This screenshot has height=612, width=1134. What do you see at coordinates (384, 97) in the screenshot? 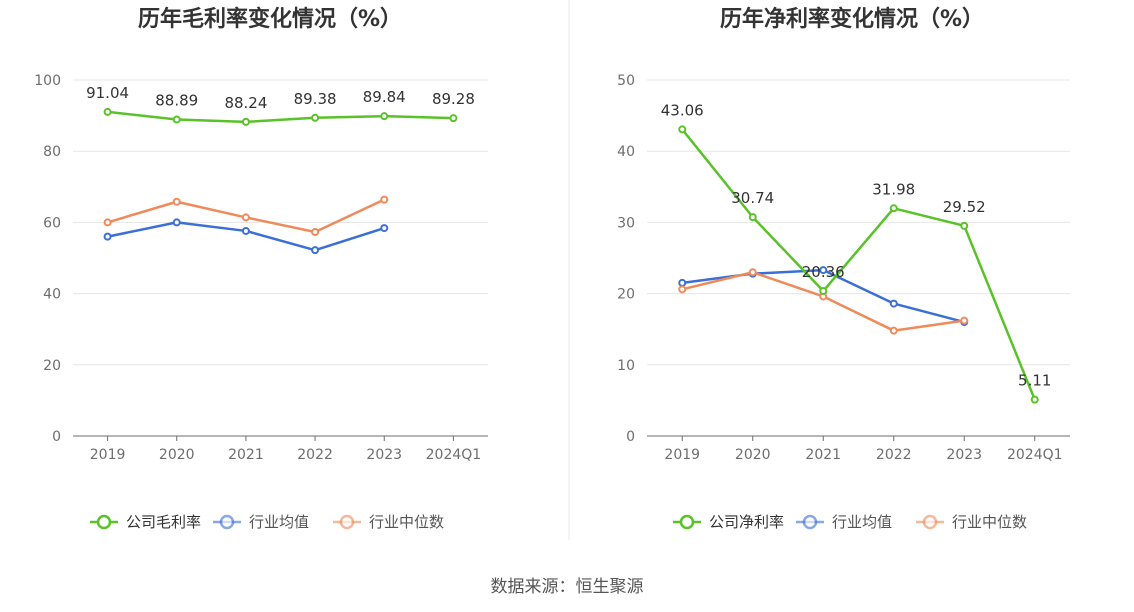
I see `data-label: 89.84` at bounding box center [384, 97].